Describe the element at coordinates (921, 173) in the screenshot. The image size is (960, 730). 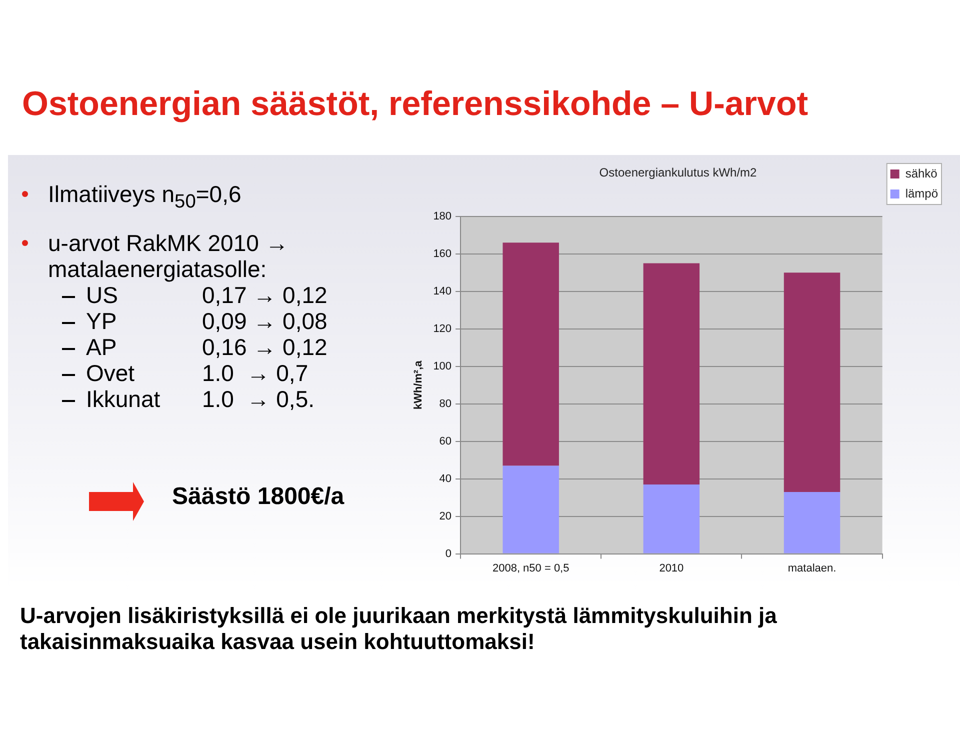
I see `legend-label: sähkö` at that location.